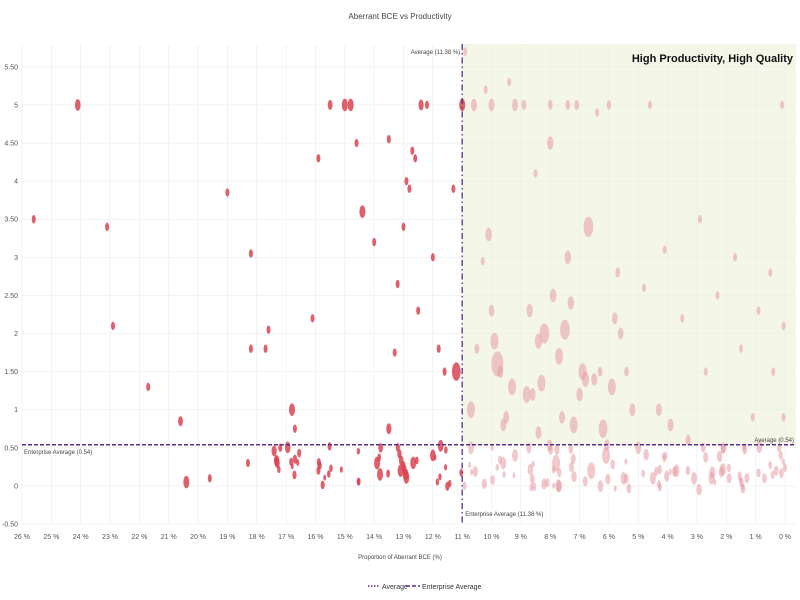 The image size is (800, 600). I want to click on x-tick-label: 0 %, so click(785, 537).